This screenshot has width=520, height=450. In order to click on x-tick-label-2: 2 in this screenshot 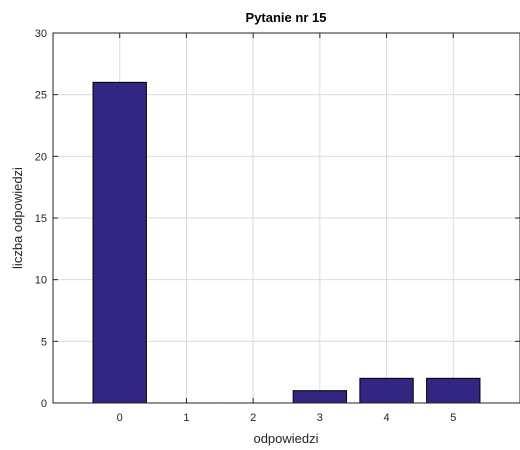, I will do `click(253, 418)`.